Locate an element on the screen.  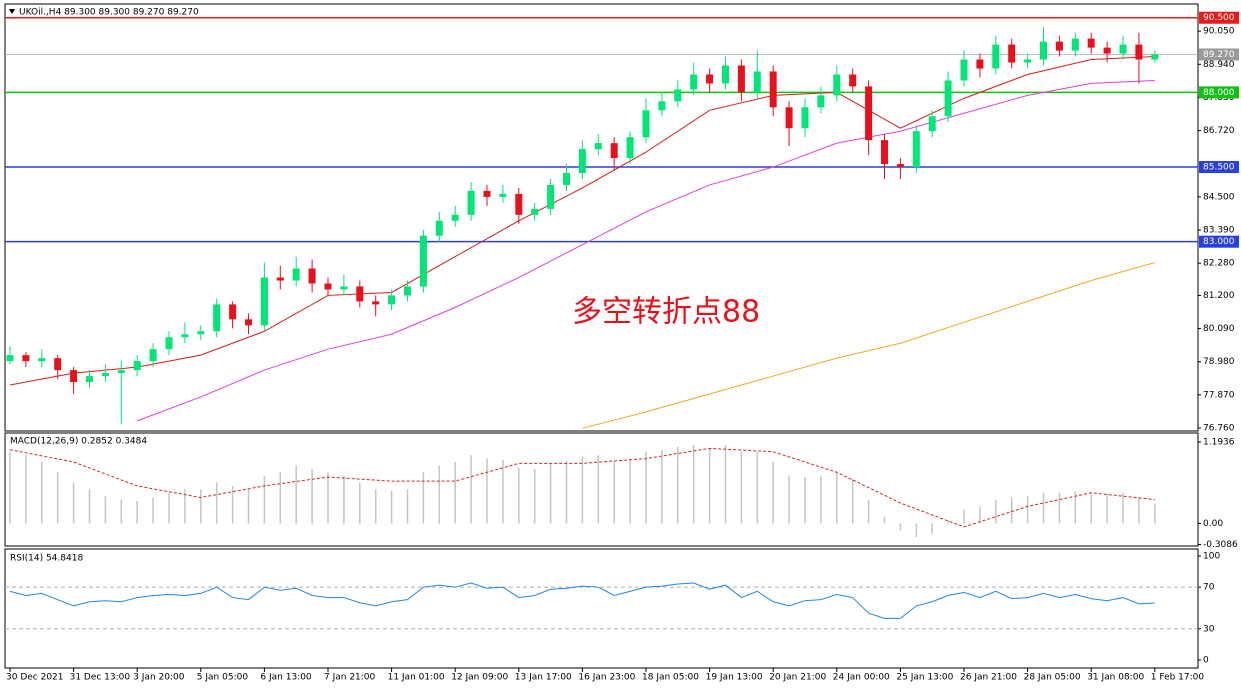
x-tick-label: 6 Jan 13:00 is located at coordinates (286, 678).